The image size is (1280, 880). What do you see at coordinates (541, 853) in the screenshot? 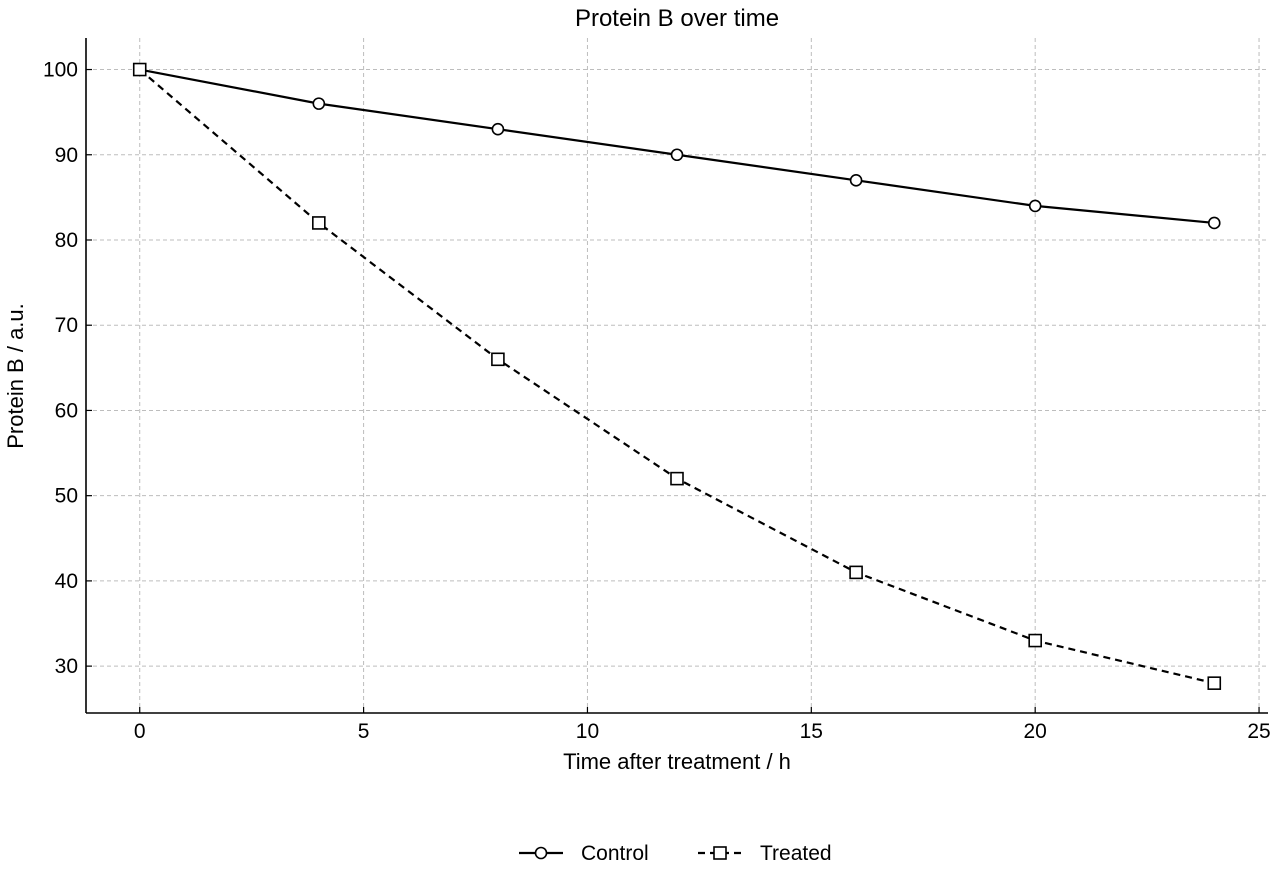
I see `legend-marker-control` at bounding box center [541, 853].